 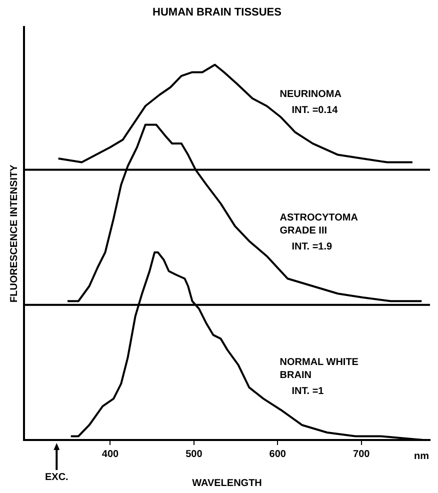 I want to click on y-axis-title: FLUORESCENCE INTENSITY, so click(x=14, y=233).